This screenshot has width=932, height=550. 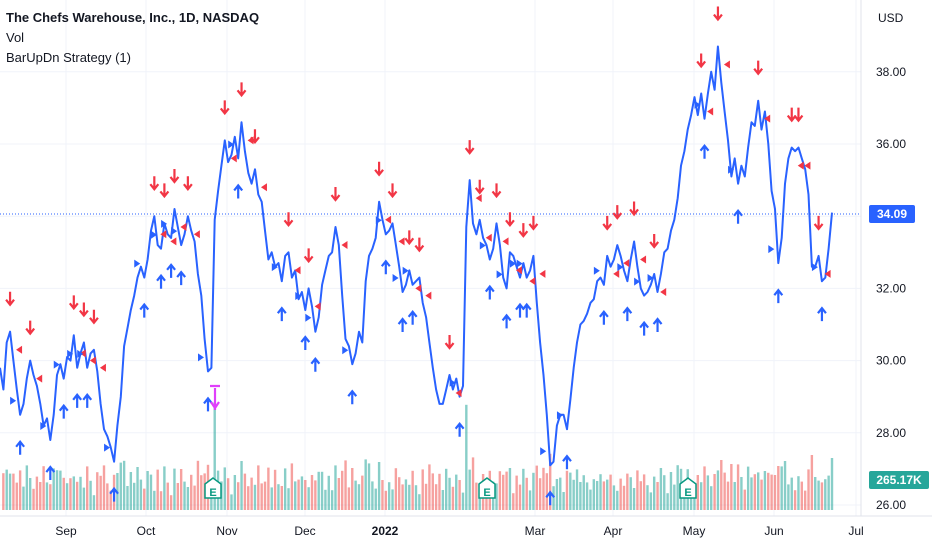 I want to click on last-price-badge: 34.09, so click(x=892, y=214).